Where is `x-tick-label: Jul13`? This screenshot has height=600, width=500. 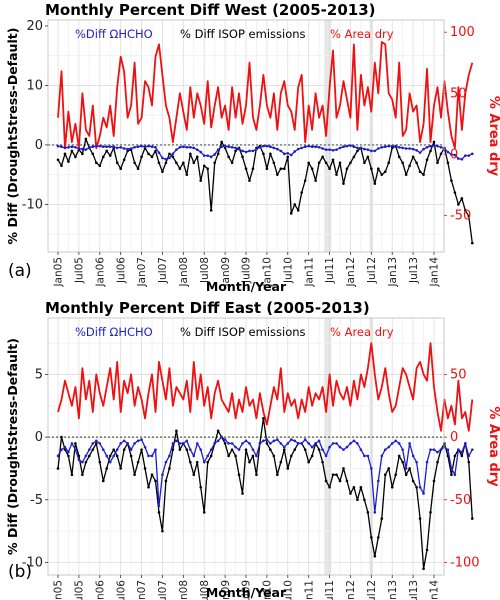
x-tick-label: Jul13 is located at coordinates (414, 270).